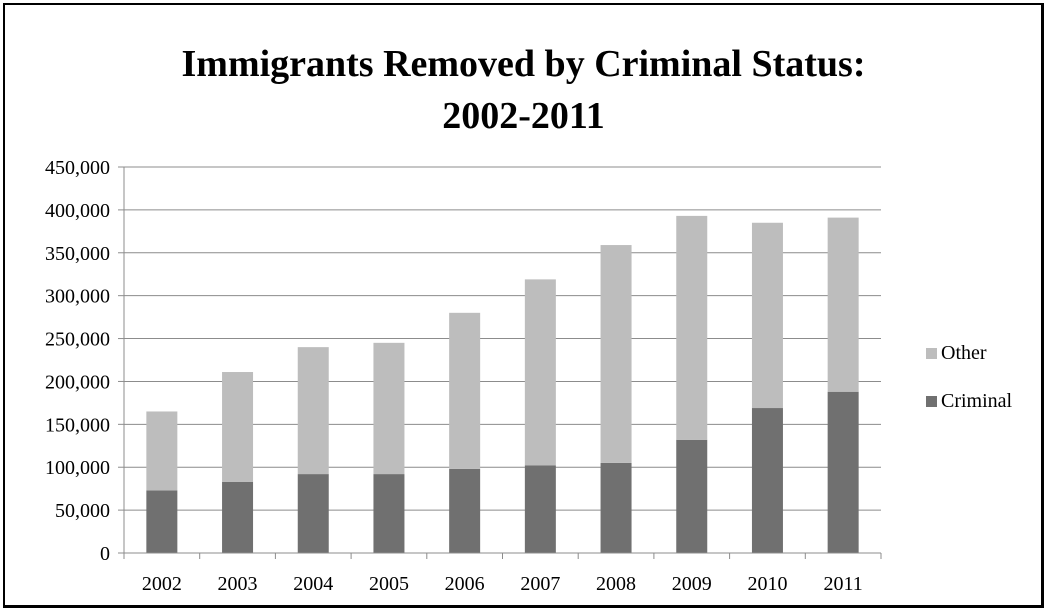  Describe the element at coordinates (313, 411) in the screenshot. I see `bar-other-2004` at that location.